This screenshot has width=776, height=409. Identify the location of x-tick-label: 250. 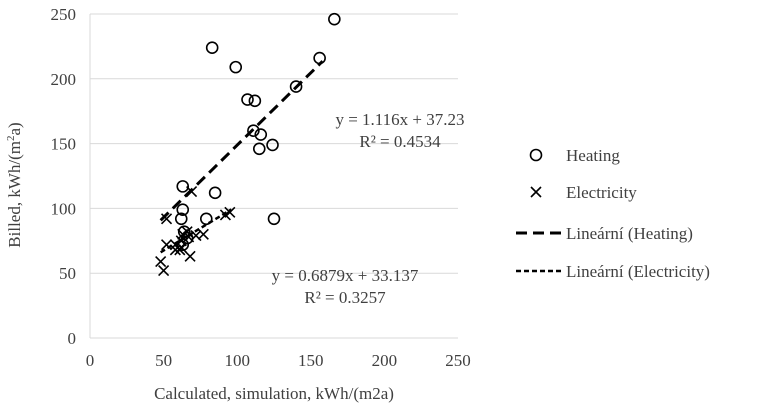
(458, 360).